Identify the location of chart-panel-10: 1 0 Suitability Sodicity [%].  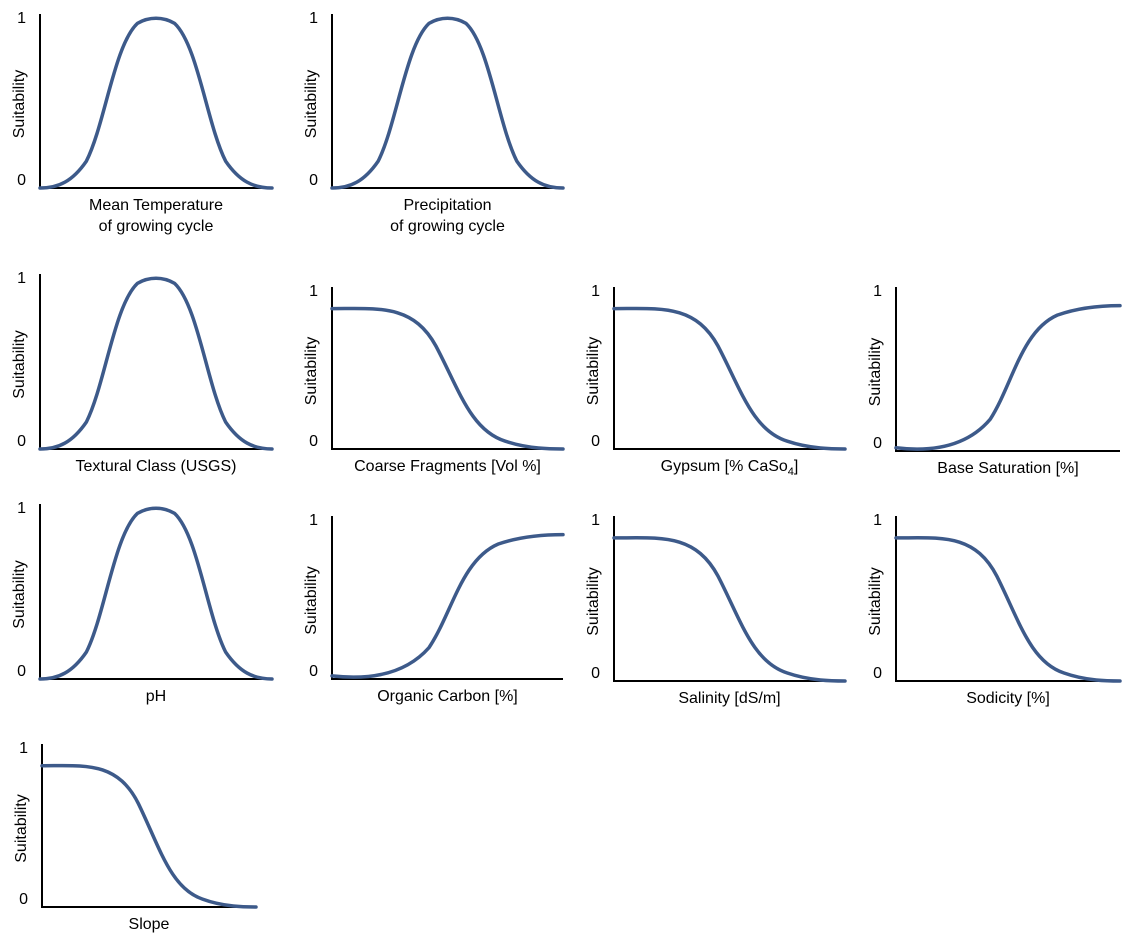
(994, 609).